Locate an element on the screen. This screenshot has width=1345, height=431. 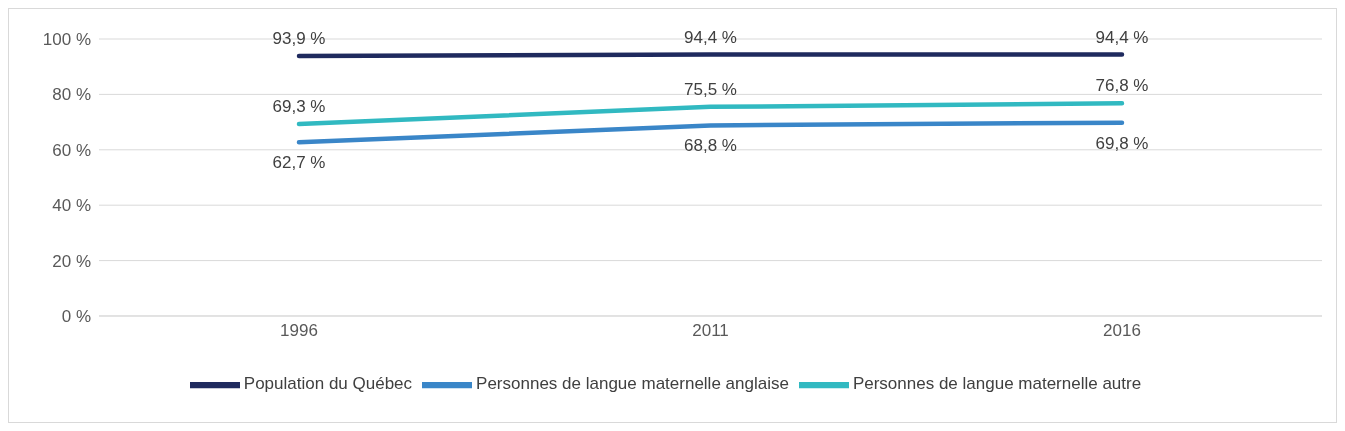
data-label: 69,3 % is located at coordinates (299, 107).